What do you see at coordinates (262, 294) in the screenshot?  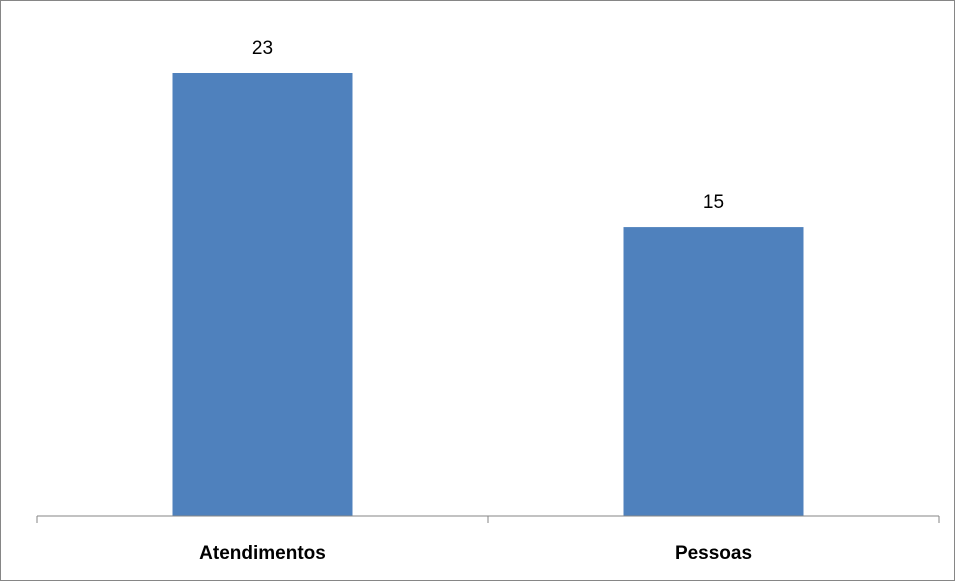 I see `bar-atendimentos` at bounding box center [262, 294].